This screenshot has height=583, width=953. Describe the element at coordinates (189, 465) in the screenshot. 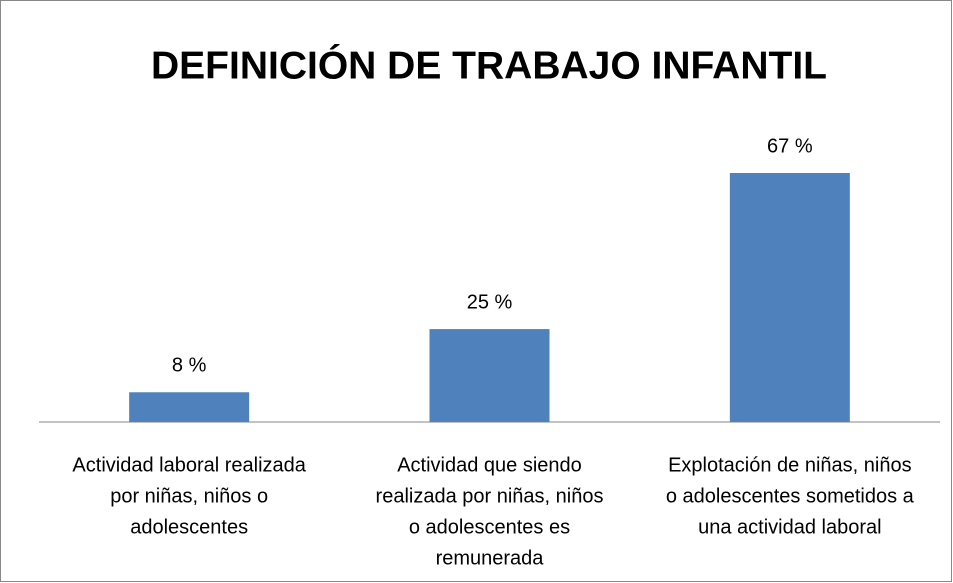

I see `x-tick-label: Actividad laboral realizada` at that location.